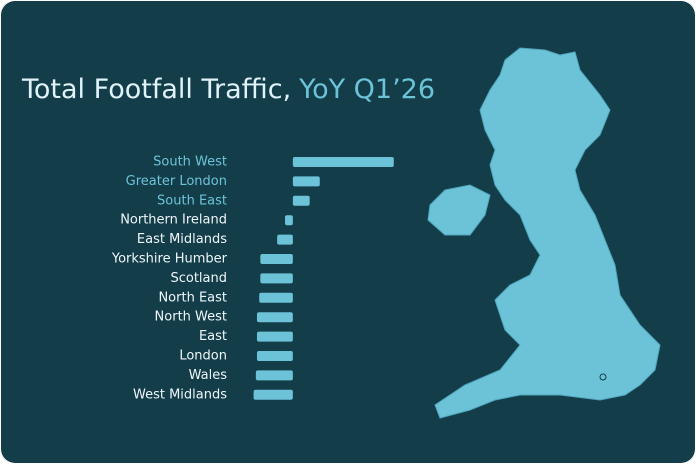  I want to click on category-label: Yorkshire Humber, so click(169, 259).